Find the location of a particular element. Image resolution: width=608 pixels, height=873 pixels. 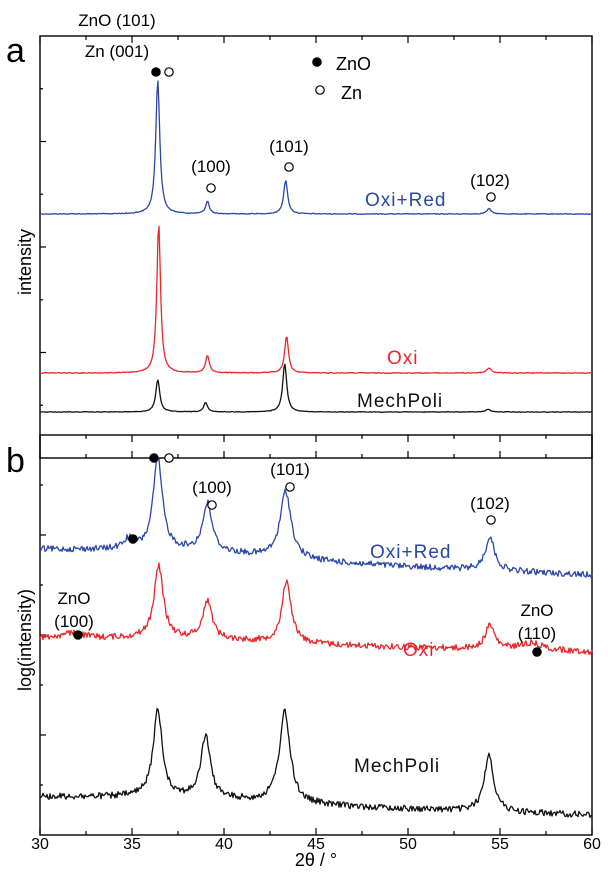

trace-b-oxi is located at coordinates (316, 608).